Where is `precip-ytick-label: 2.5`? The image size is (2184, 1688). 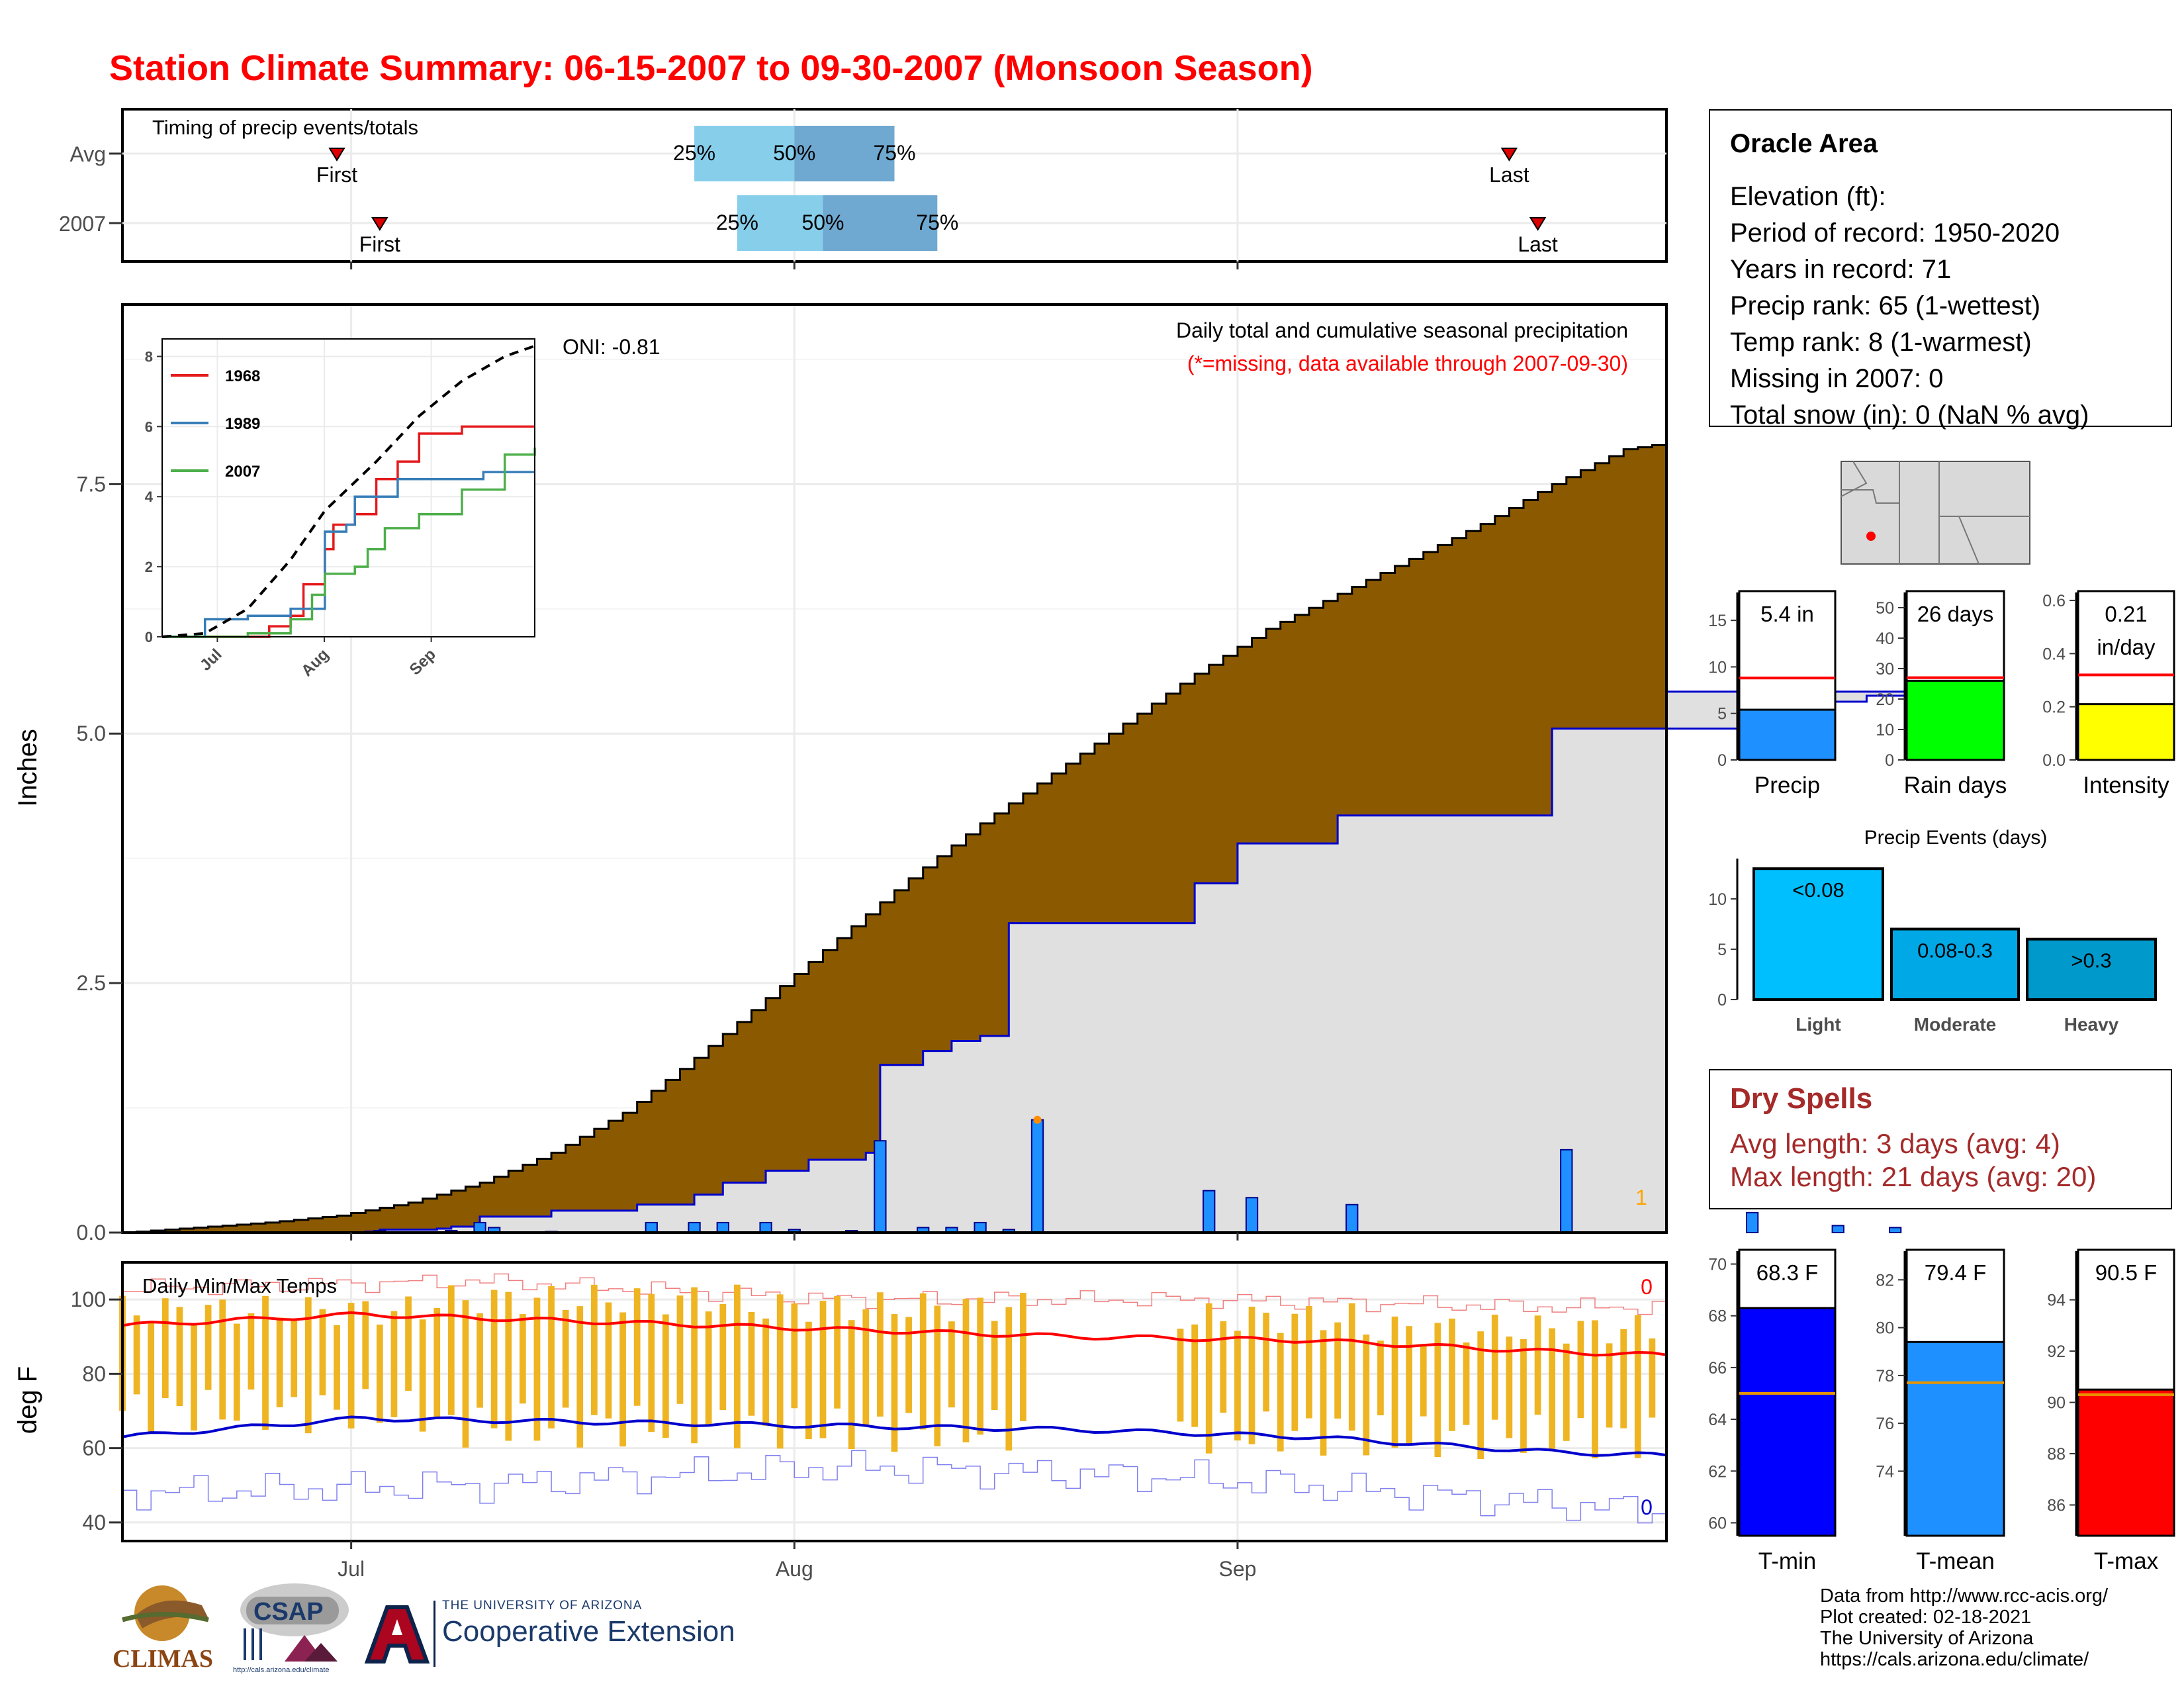
precip-ytick-label: 2.5 is located at coordinates (92, 983).